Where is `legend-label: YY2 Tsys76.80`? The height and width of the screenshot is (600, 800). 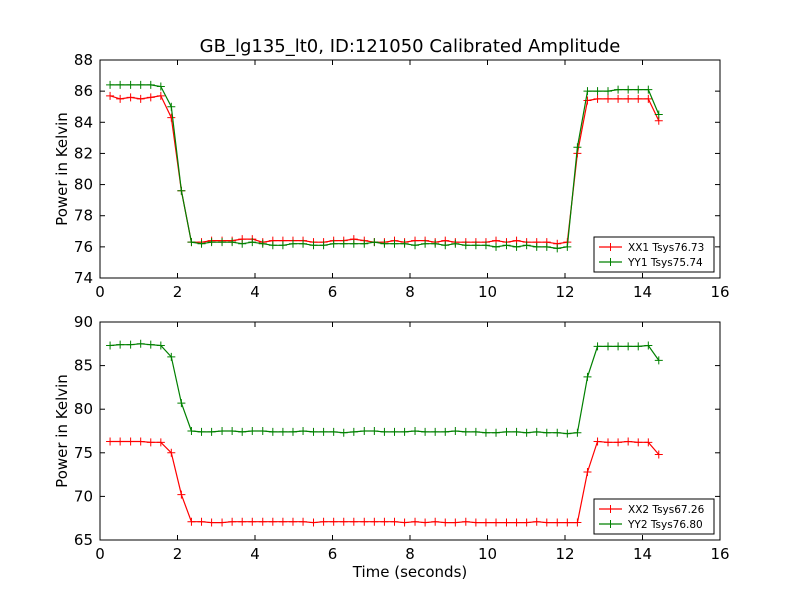 legend-label: YY2 Tsys76.80 is located at coordinates (665, 525).